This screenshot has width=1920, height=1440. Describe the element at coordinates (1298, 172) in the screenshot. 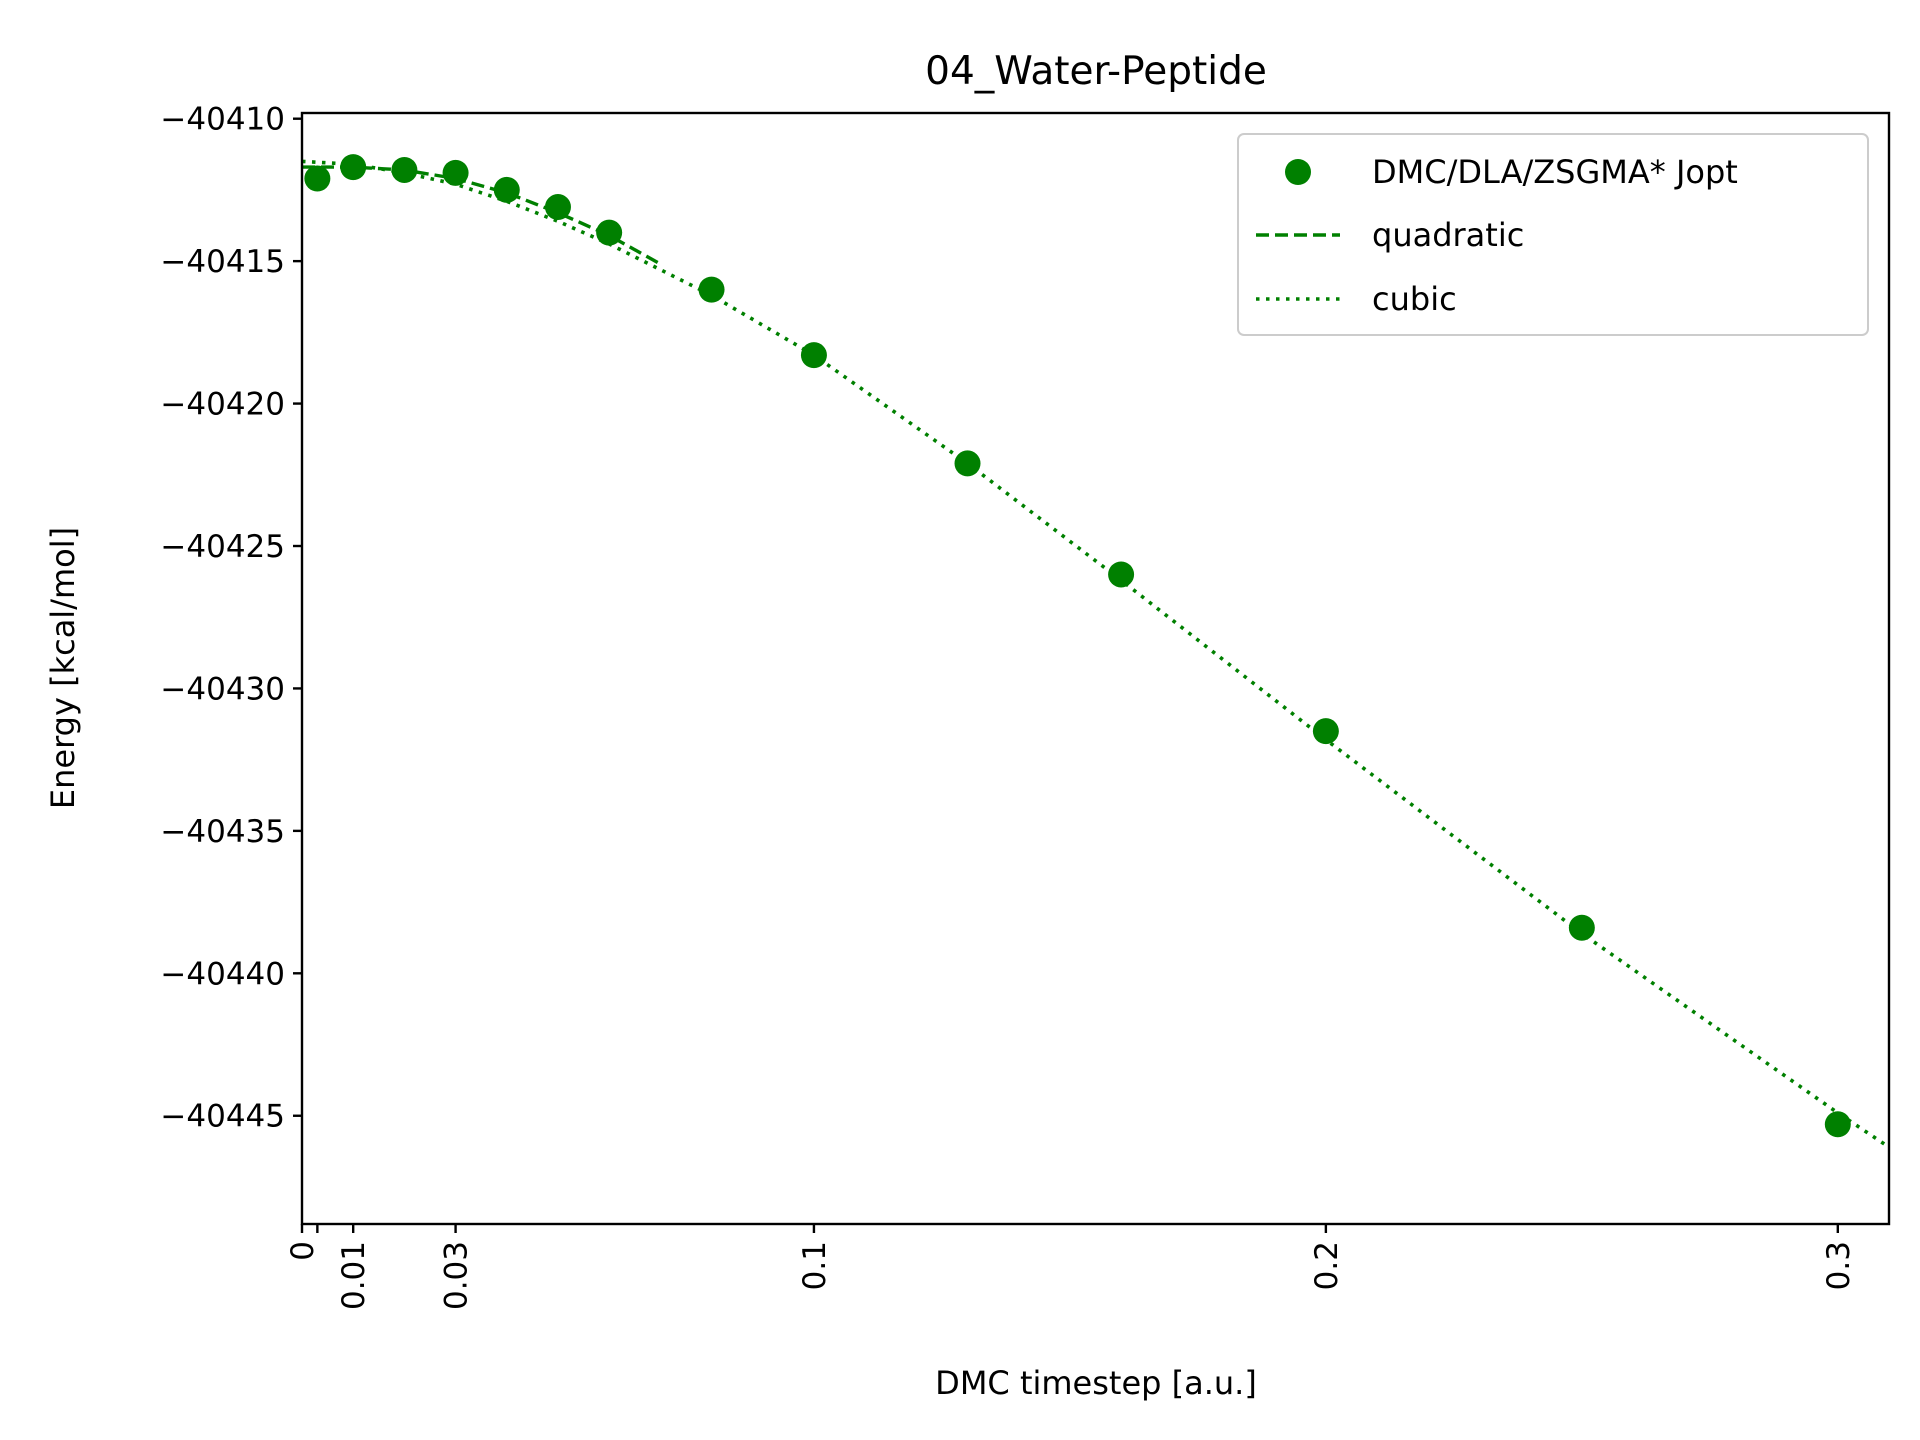

I see `legend-marker` at that location.